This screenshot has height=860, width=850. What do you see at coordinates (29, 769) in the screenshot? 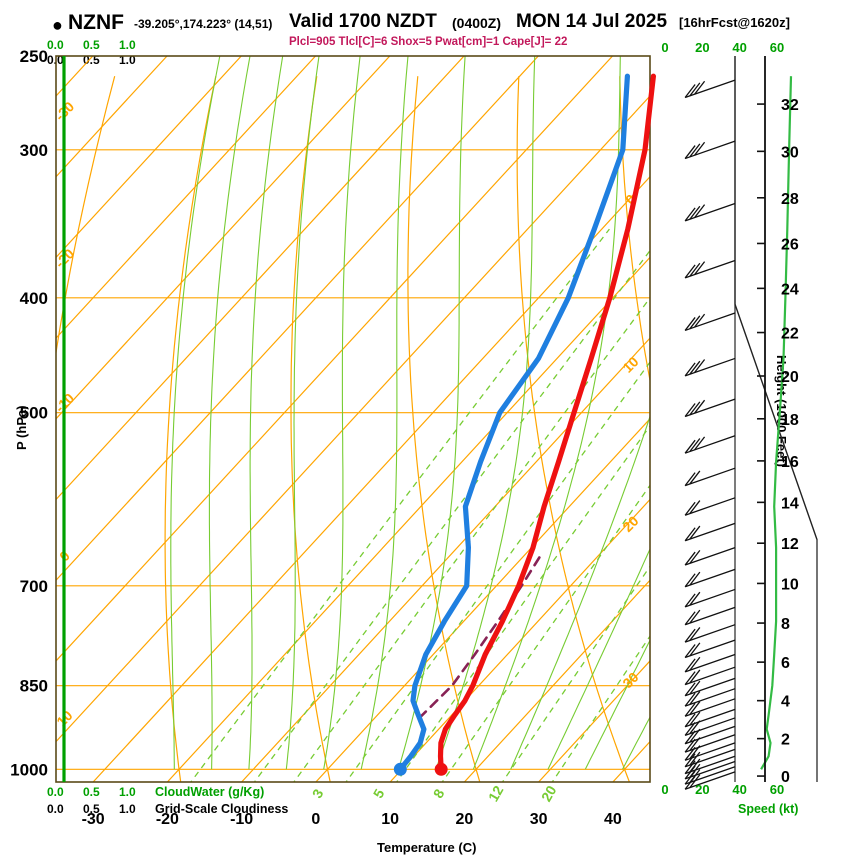
I see `pressure-tick-label: 1000` at bounding box center [29, 769].